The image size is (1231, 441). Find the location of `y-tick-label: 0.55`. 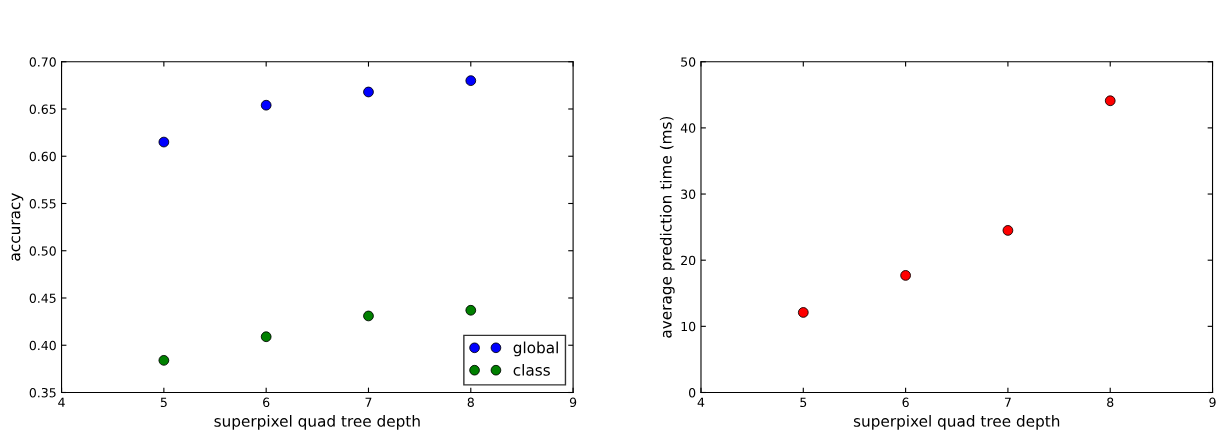

y-tick-label: 0.55 is located at coordinates (42, 203).